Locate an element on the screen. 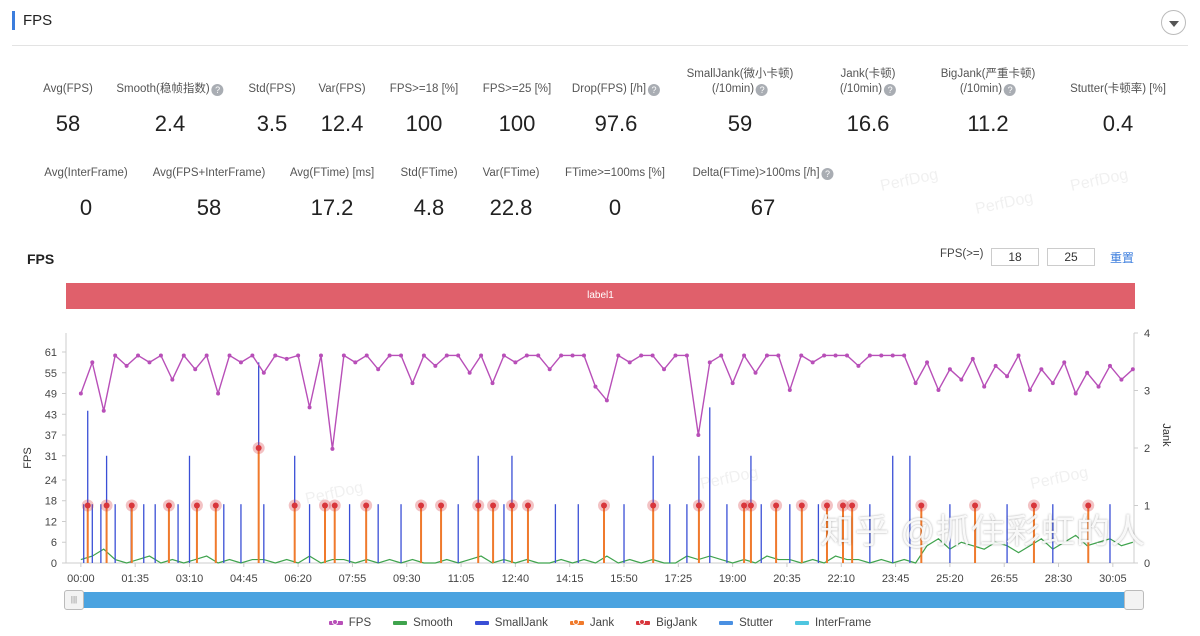  stat-avg-ftime-ms: Avg(FTime) [ms] 17.2 is located at coordinates (332, 186).